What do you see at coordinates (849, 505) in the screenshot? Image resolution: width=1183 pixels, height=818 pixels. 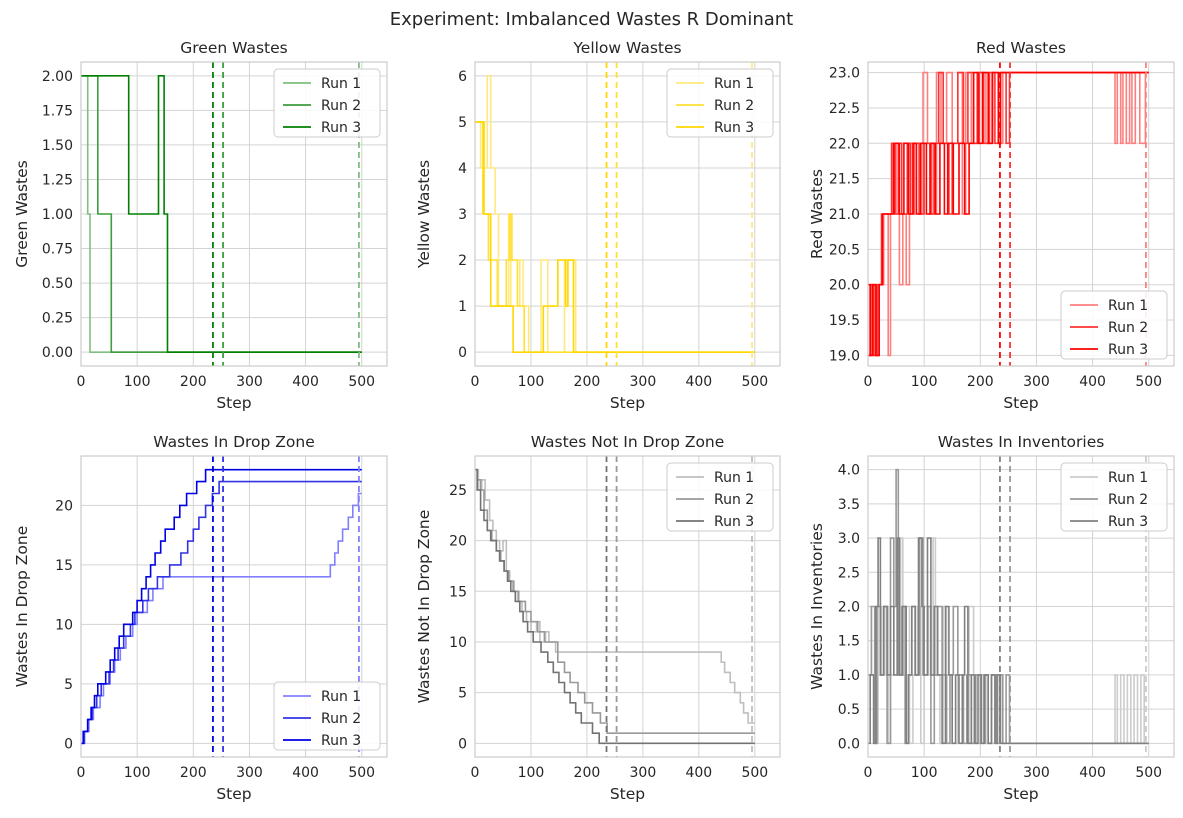 I see `y-tick-label: 3.5` at bounding box center [849, 505].